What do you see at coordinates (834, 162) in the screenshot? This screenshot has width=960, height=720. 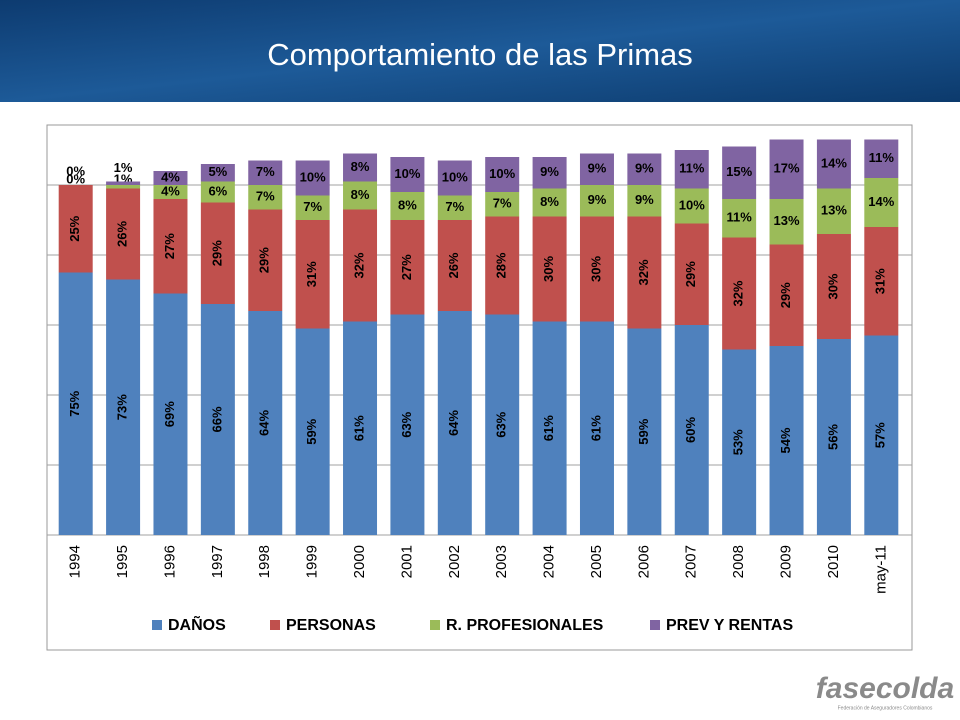 I see `value-label: 14%` at bounding box center [834, 162].